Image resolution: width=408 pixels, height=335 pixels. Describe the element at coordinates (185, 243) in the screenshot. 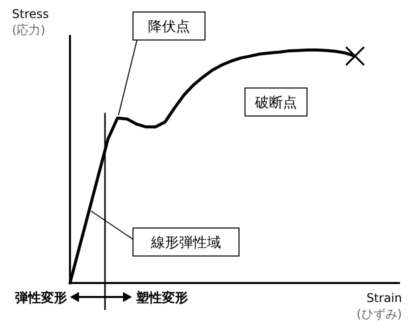

I see `annotation: 線形弾性域` at that location.